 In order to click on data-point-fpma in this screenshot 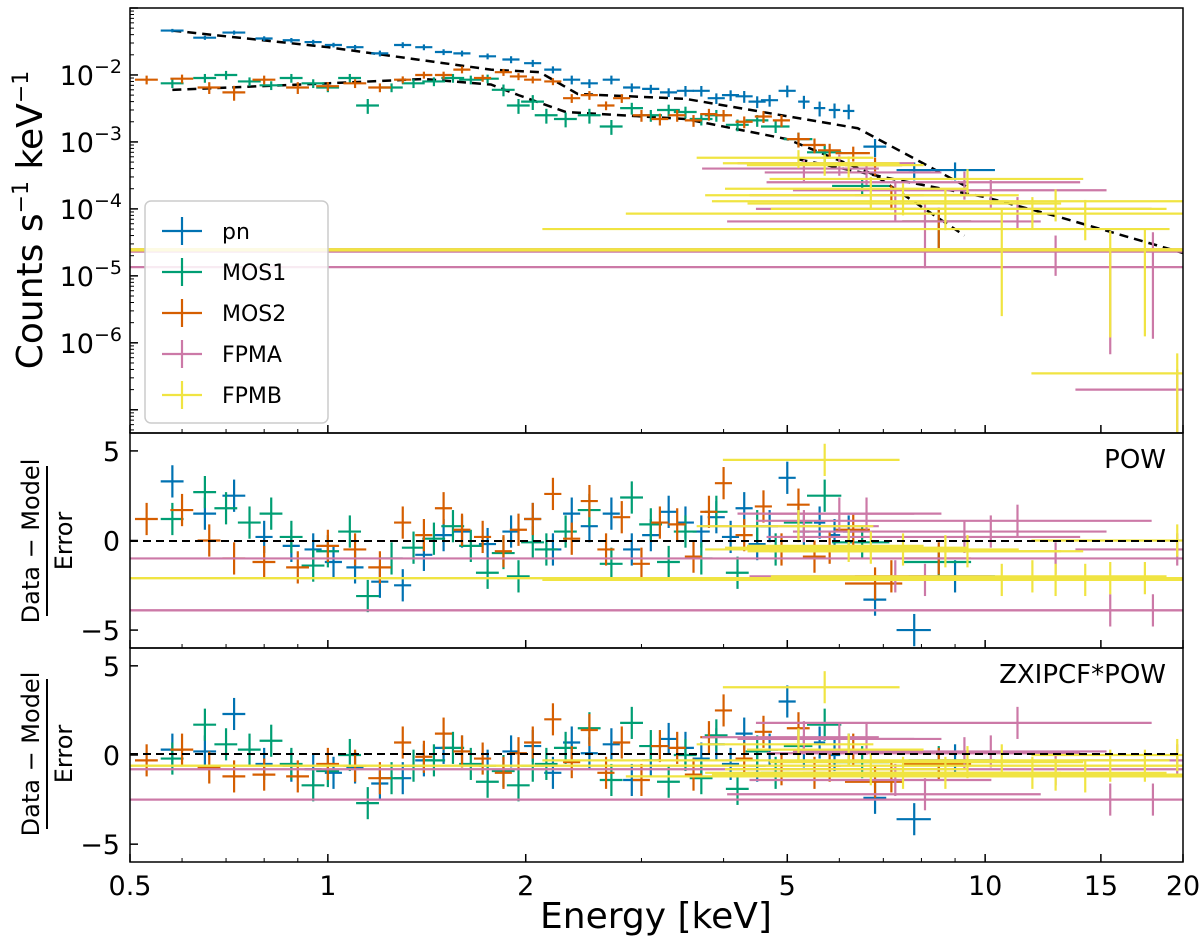, I will do `click(884, 236)`.